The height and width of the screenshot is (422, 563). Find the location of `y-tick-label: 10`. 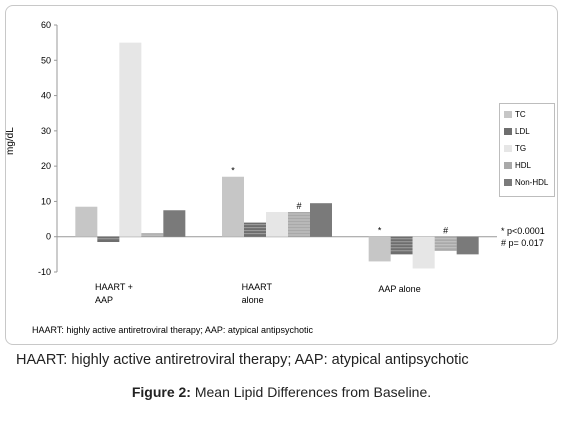

y-tick-label: 10 is located at coordinates (46, 201).